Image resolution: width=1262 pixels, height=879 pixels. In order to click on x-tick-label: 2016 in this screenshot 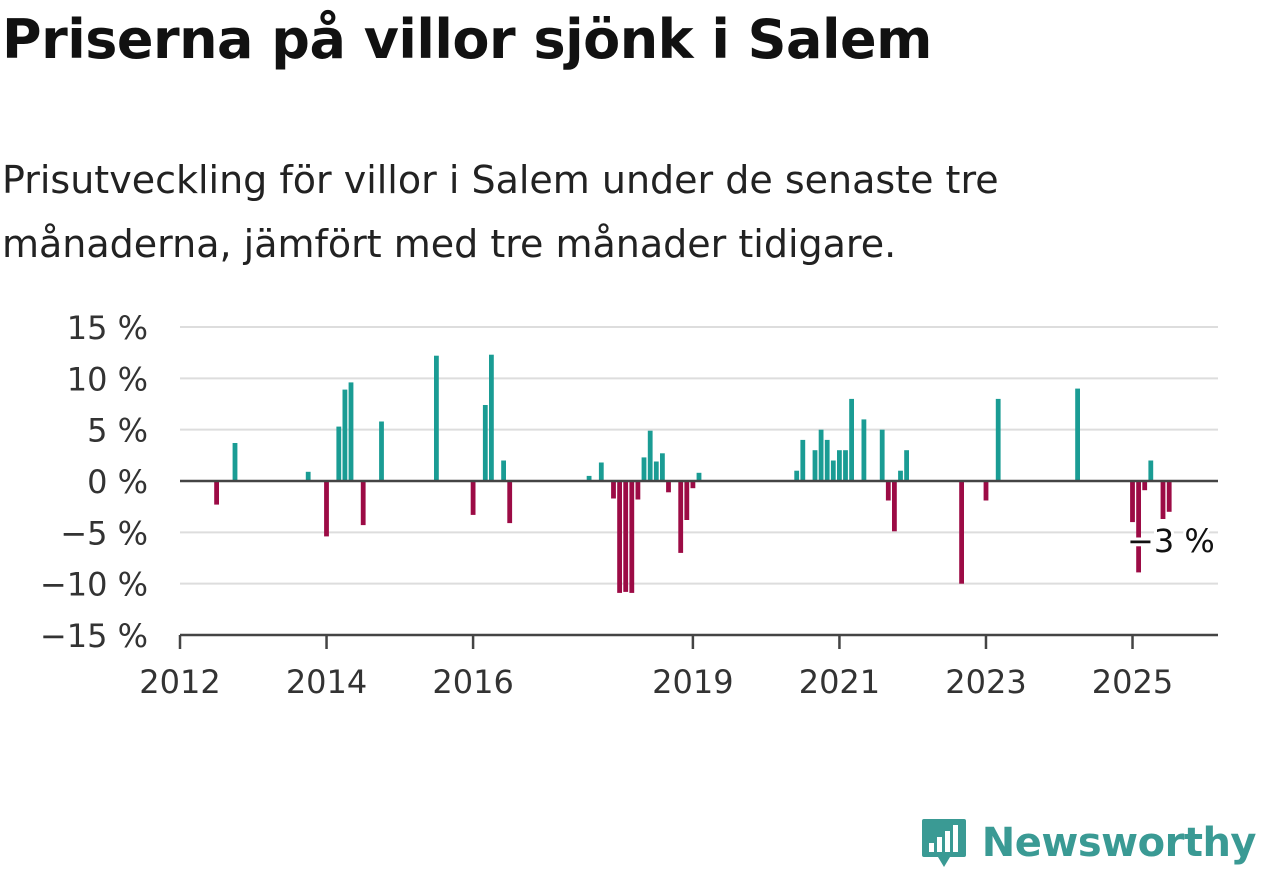, I will do `click(472, 682)`.